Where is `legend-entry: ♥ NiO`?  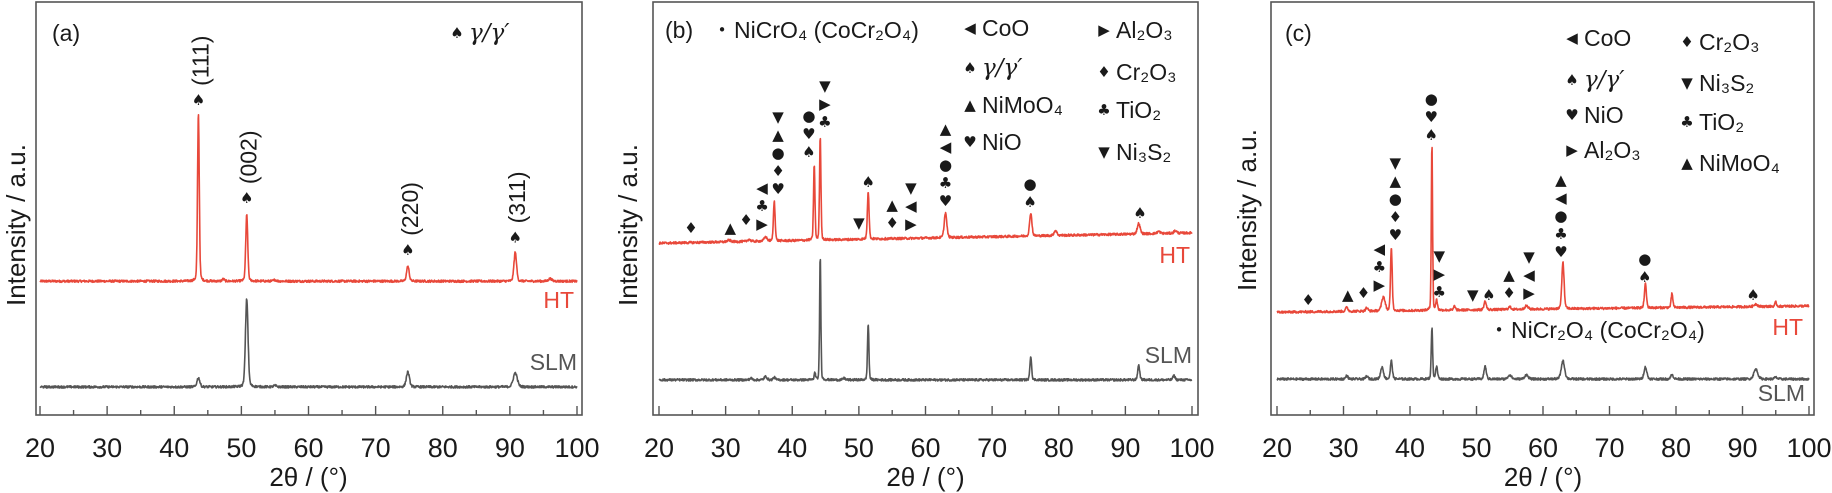 legend-entry: ♥ NiO is located at coordinates (992, 142).